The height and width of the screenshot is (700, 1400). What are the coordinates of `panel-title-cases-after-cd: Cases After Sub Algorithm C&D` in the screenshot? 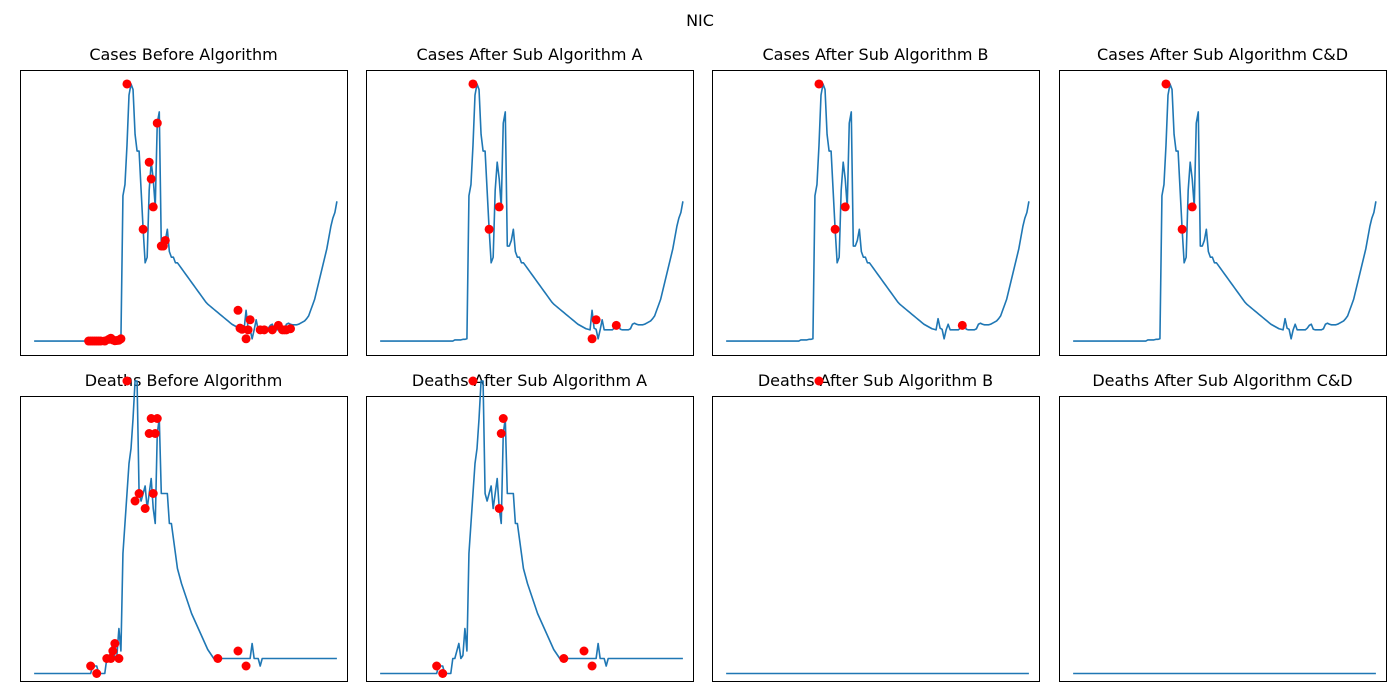 It's located at (1222, 54).